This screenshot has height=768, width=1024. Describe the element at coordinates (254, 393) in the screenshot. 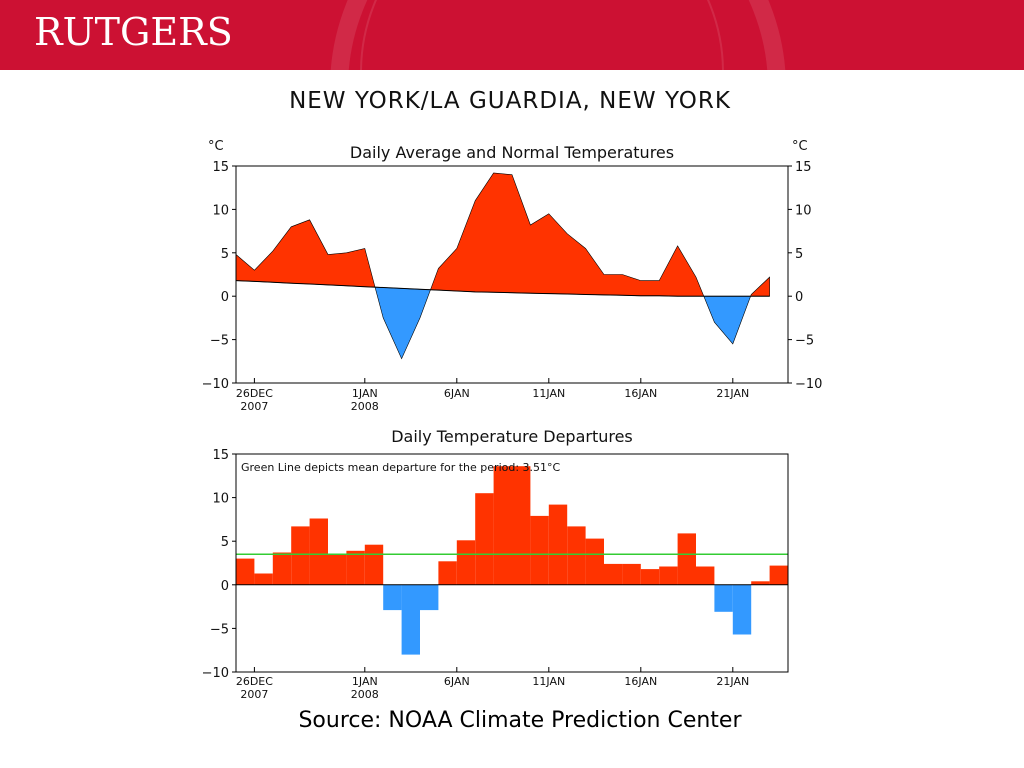

I see `chart1-xtick-label: 26DEC` at that location.